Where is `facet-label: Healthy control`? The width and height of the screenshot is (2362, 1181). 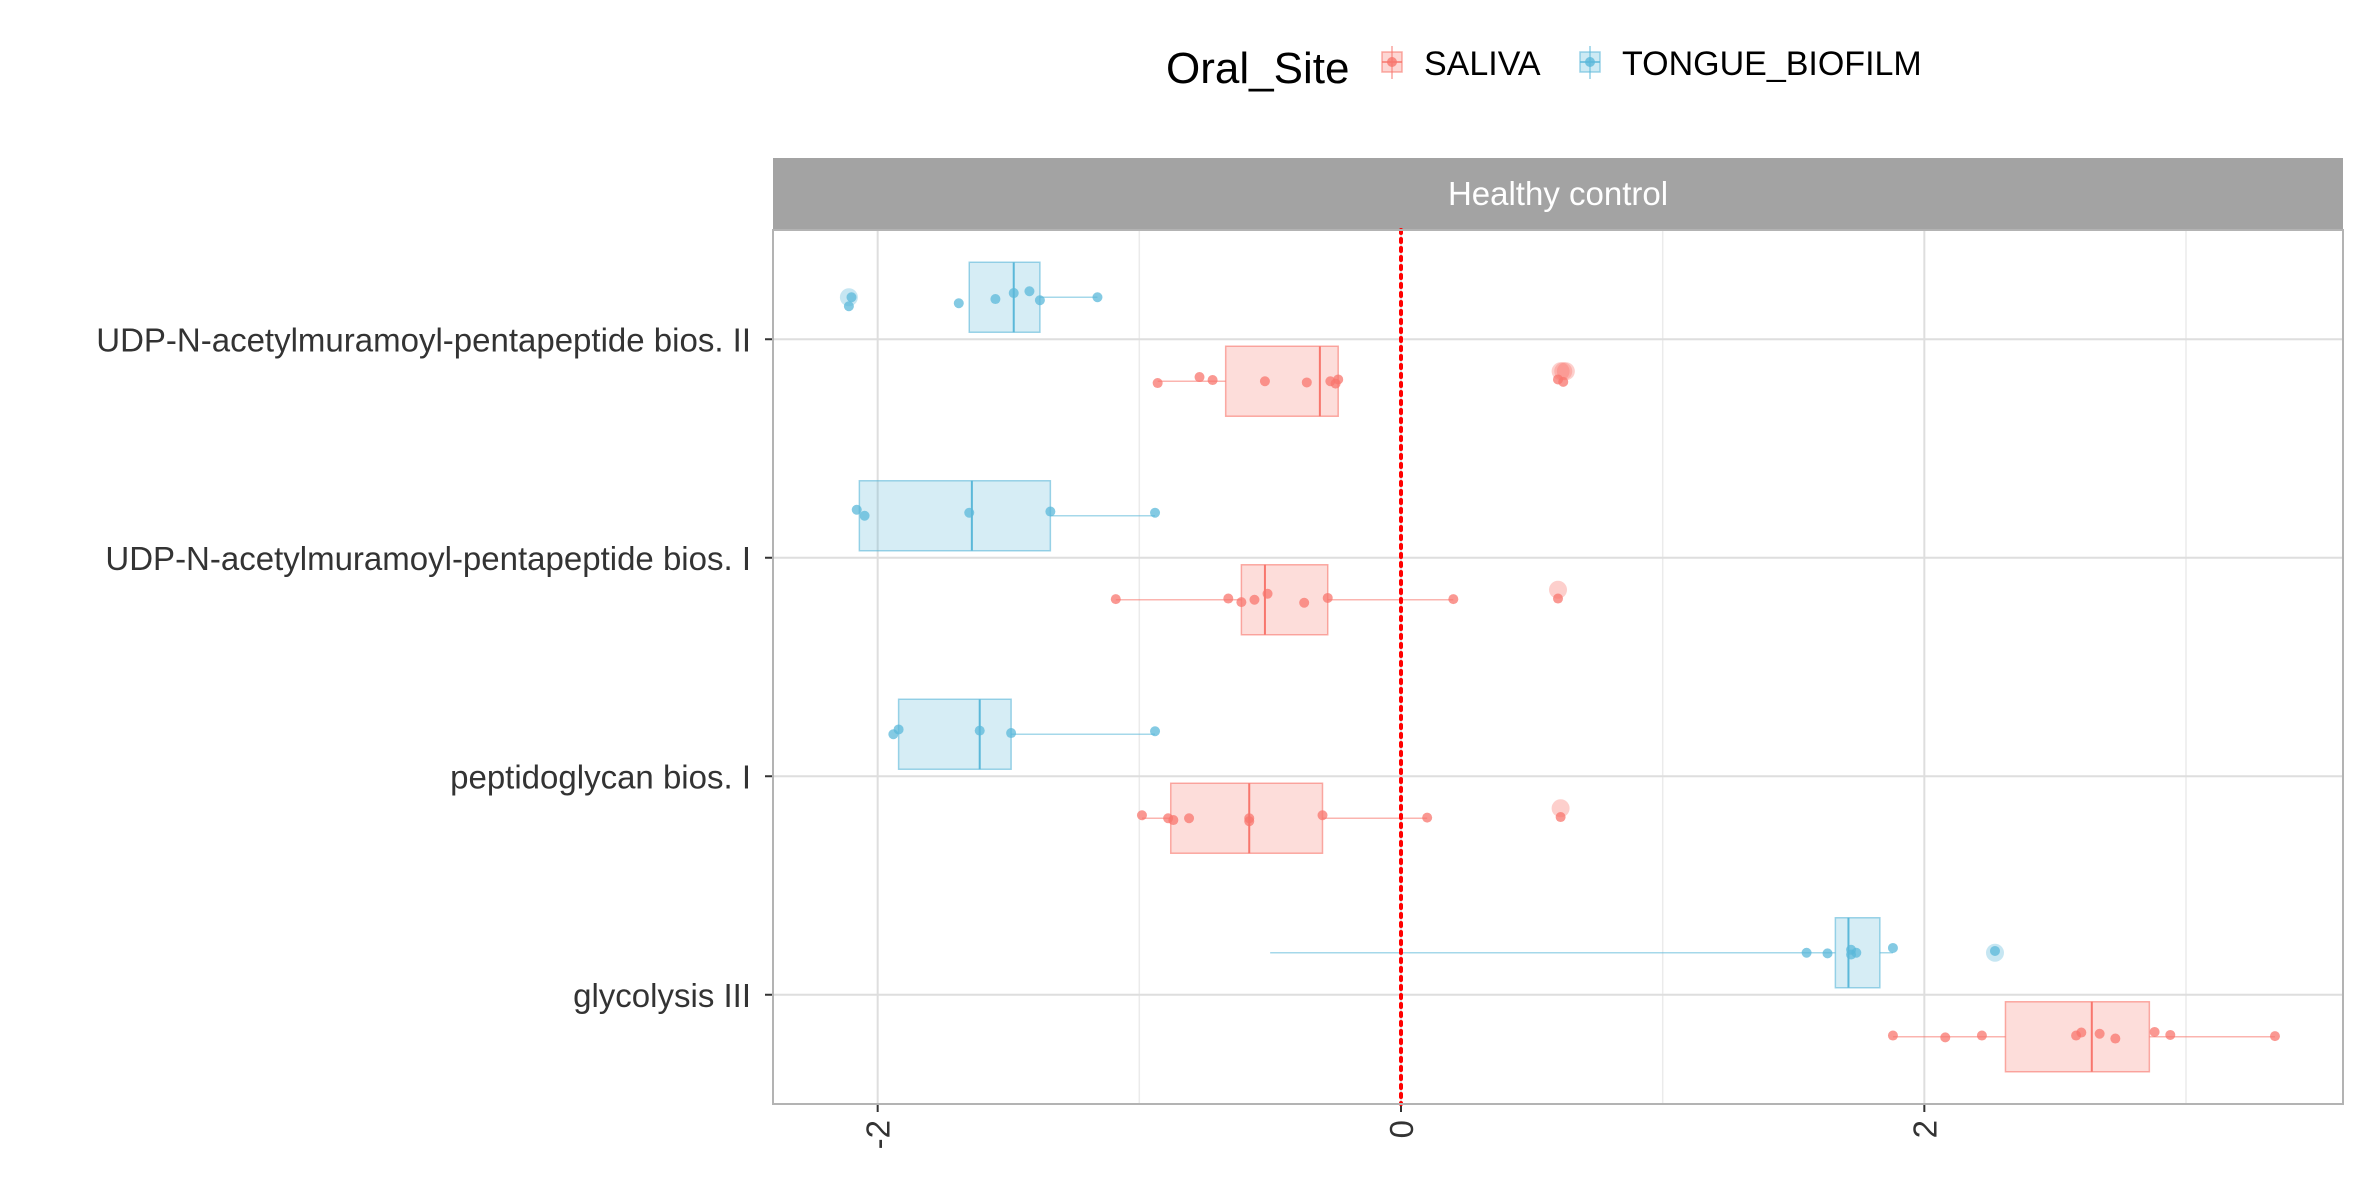
facet-label: Healthy control is located at coordinates (1558, 193).